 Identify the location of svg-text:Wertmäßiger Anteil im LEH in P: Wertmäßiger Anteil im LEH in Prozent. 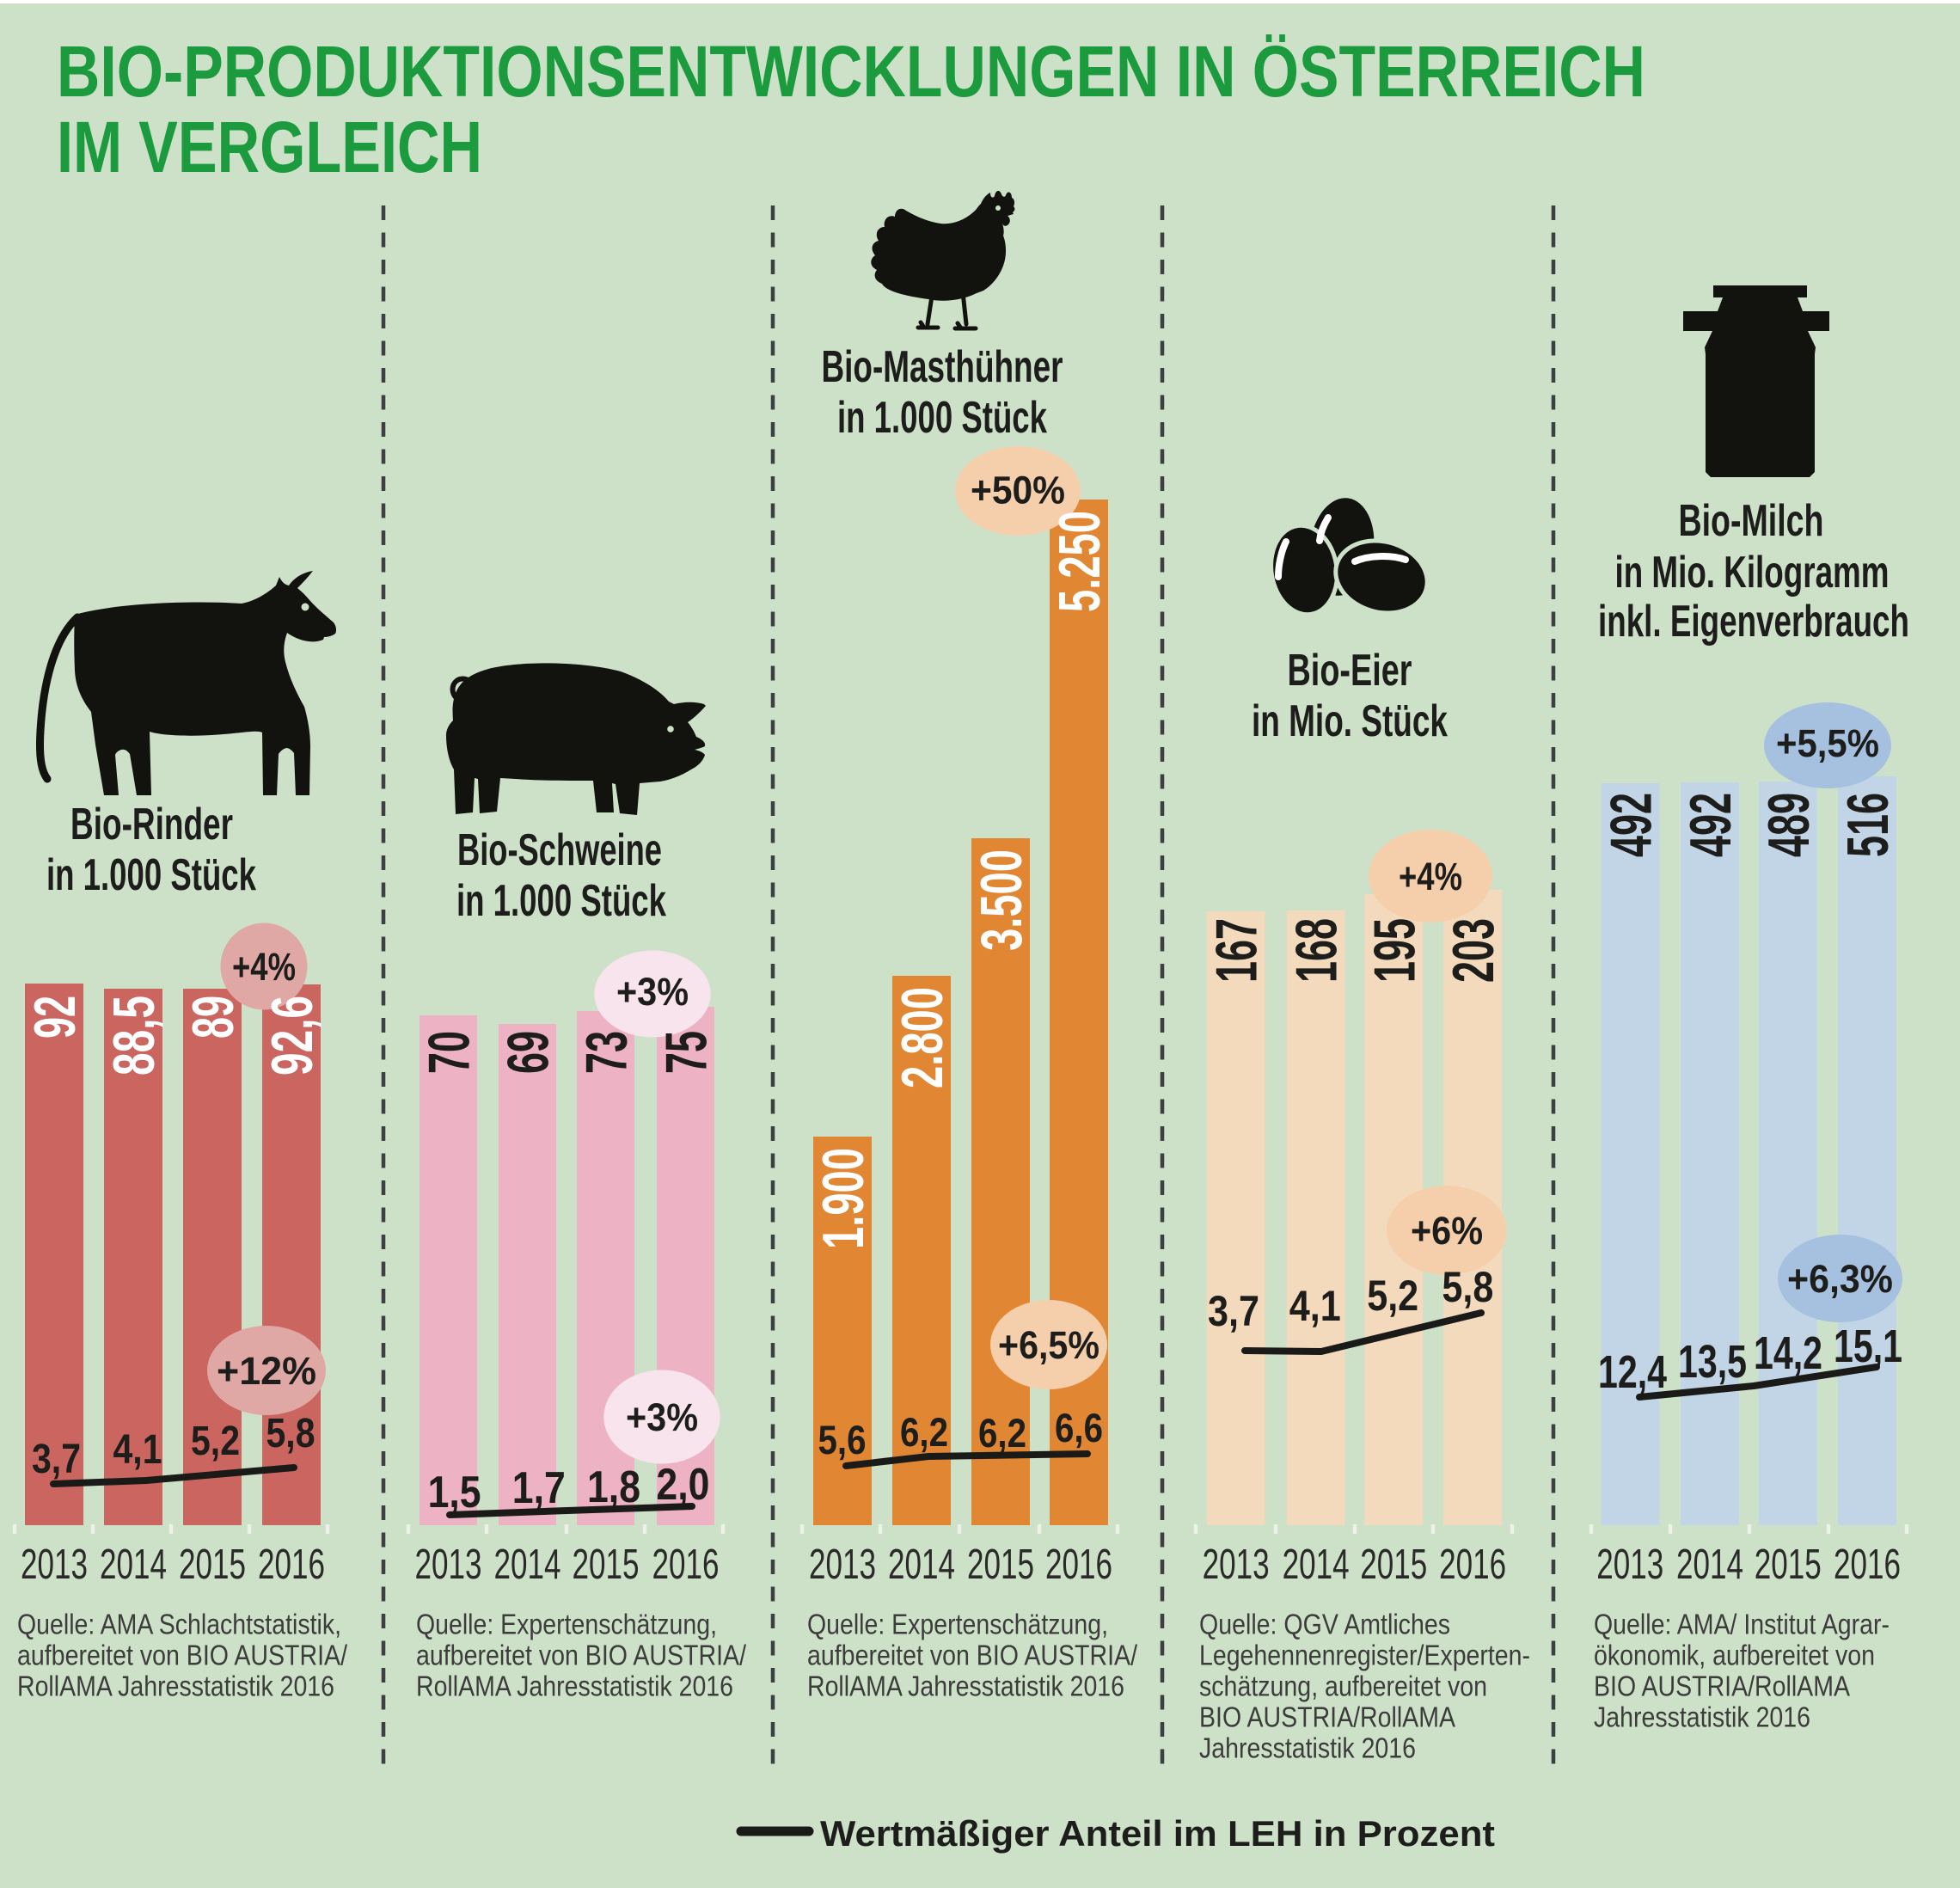
(1157, 1833).